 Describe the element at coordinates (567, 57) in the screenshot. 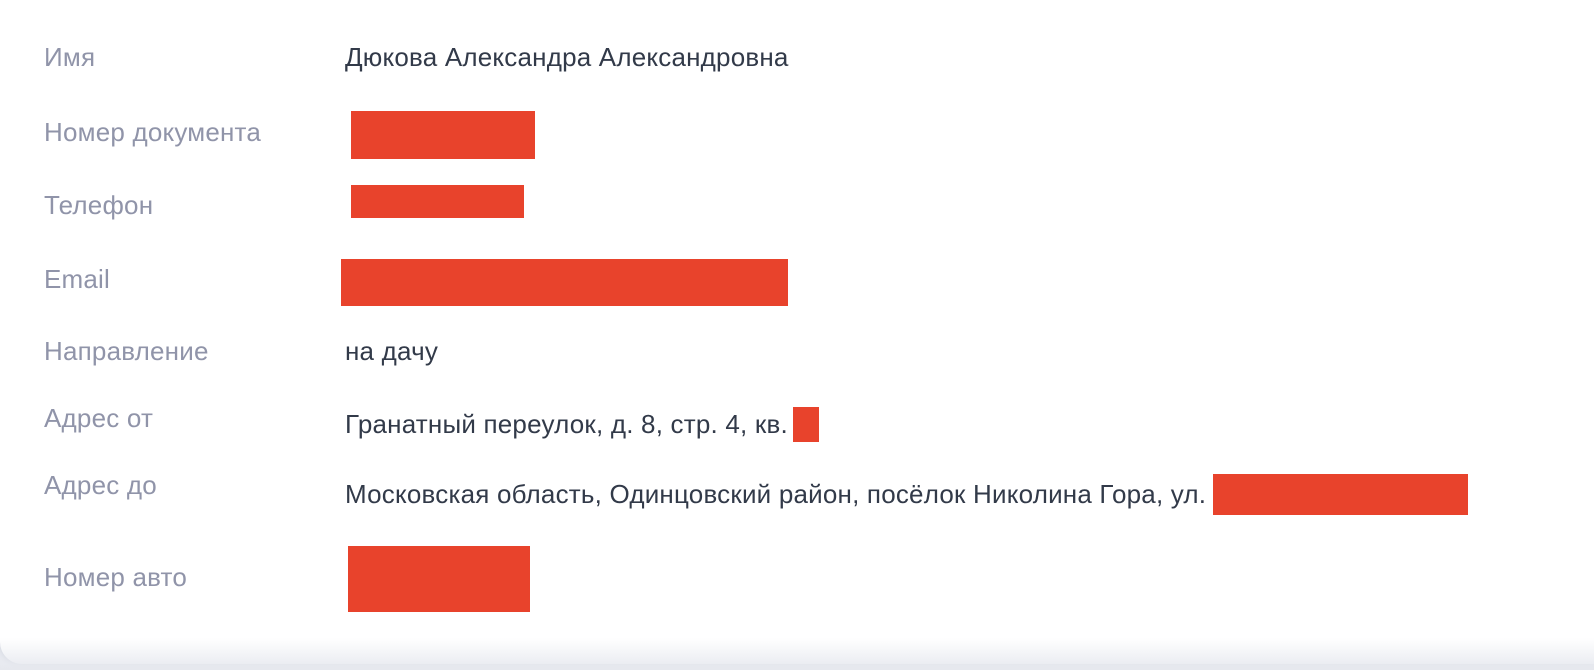

I see `field-value-name: Дюкова Александра Александровна` at that location.